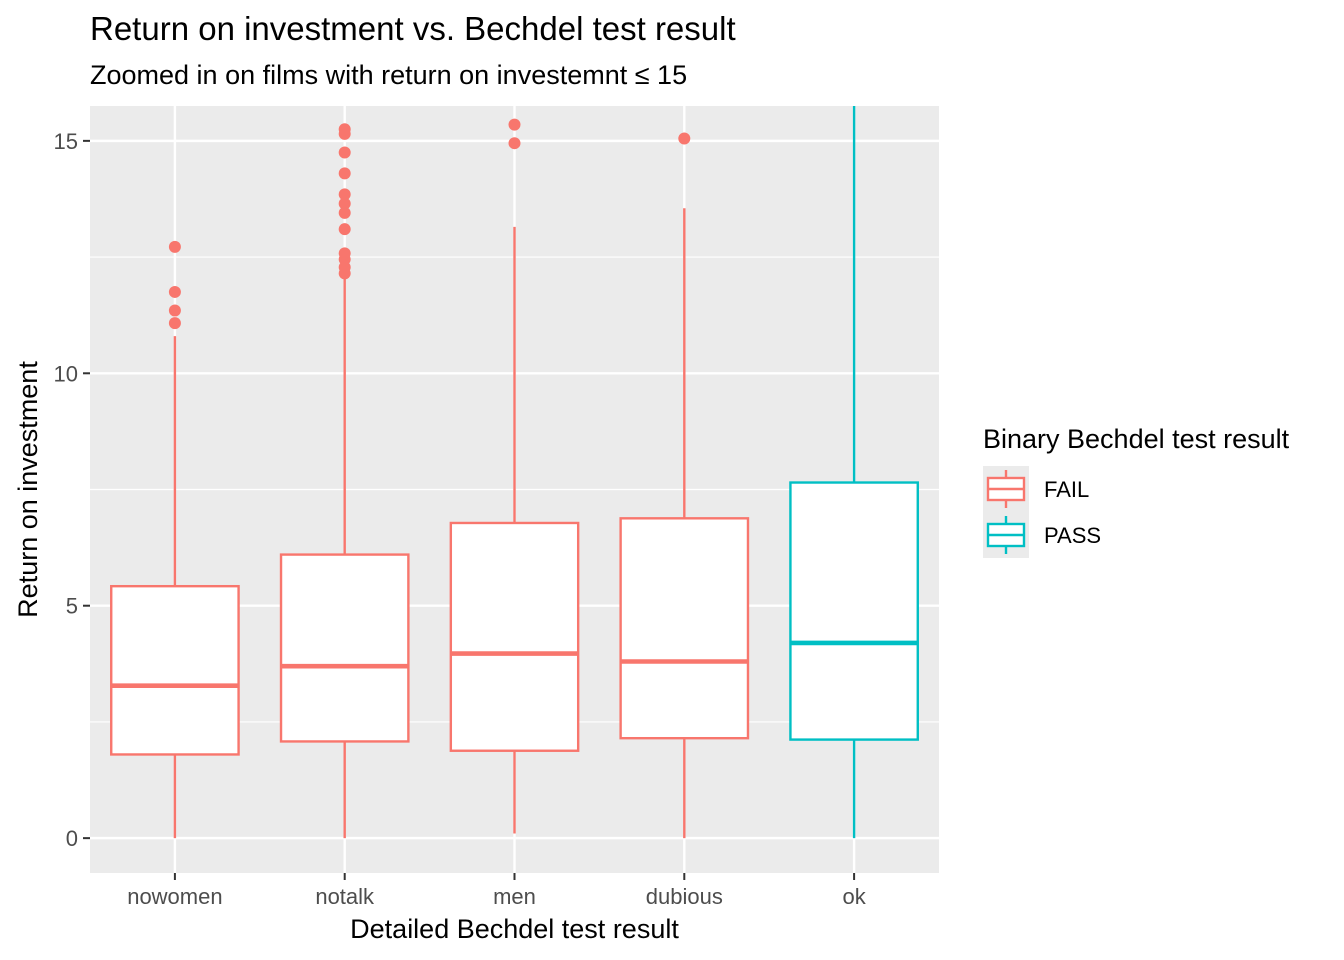  I want to click on legend-title: Binary Bechdel test result, so click(1136, 439).